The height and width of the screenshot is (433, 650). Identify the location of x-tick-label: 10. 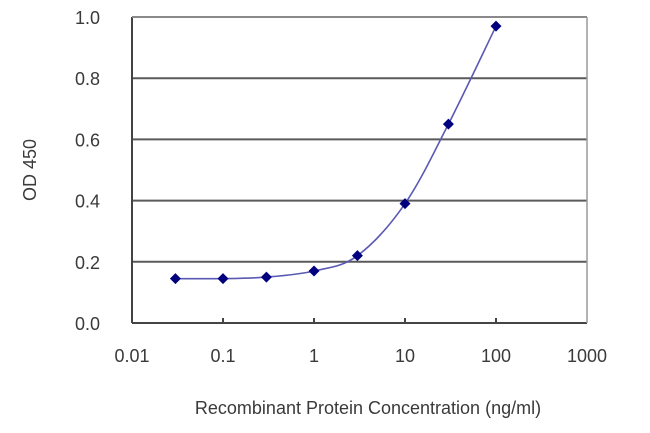
(405, 356).